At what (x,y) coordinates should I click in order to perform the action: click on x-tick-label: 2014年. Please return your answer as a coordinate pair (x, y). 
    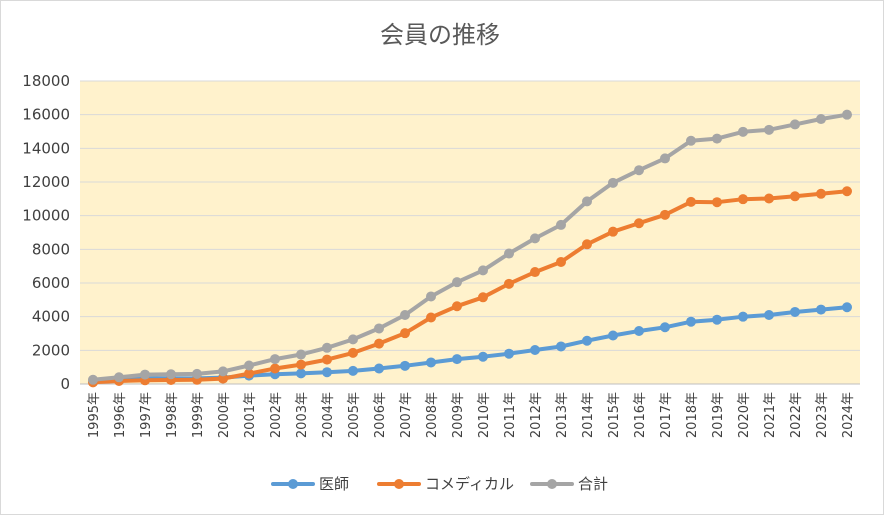
    Looking at the image, I should click on (588, 415).